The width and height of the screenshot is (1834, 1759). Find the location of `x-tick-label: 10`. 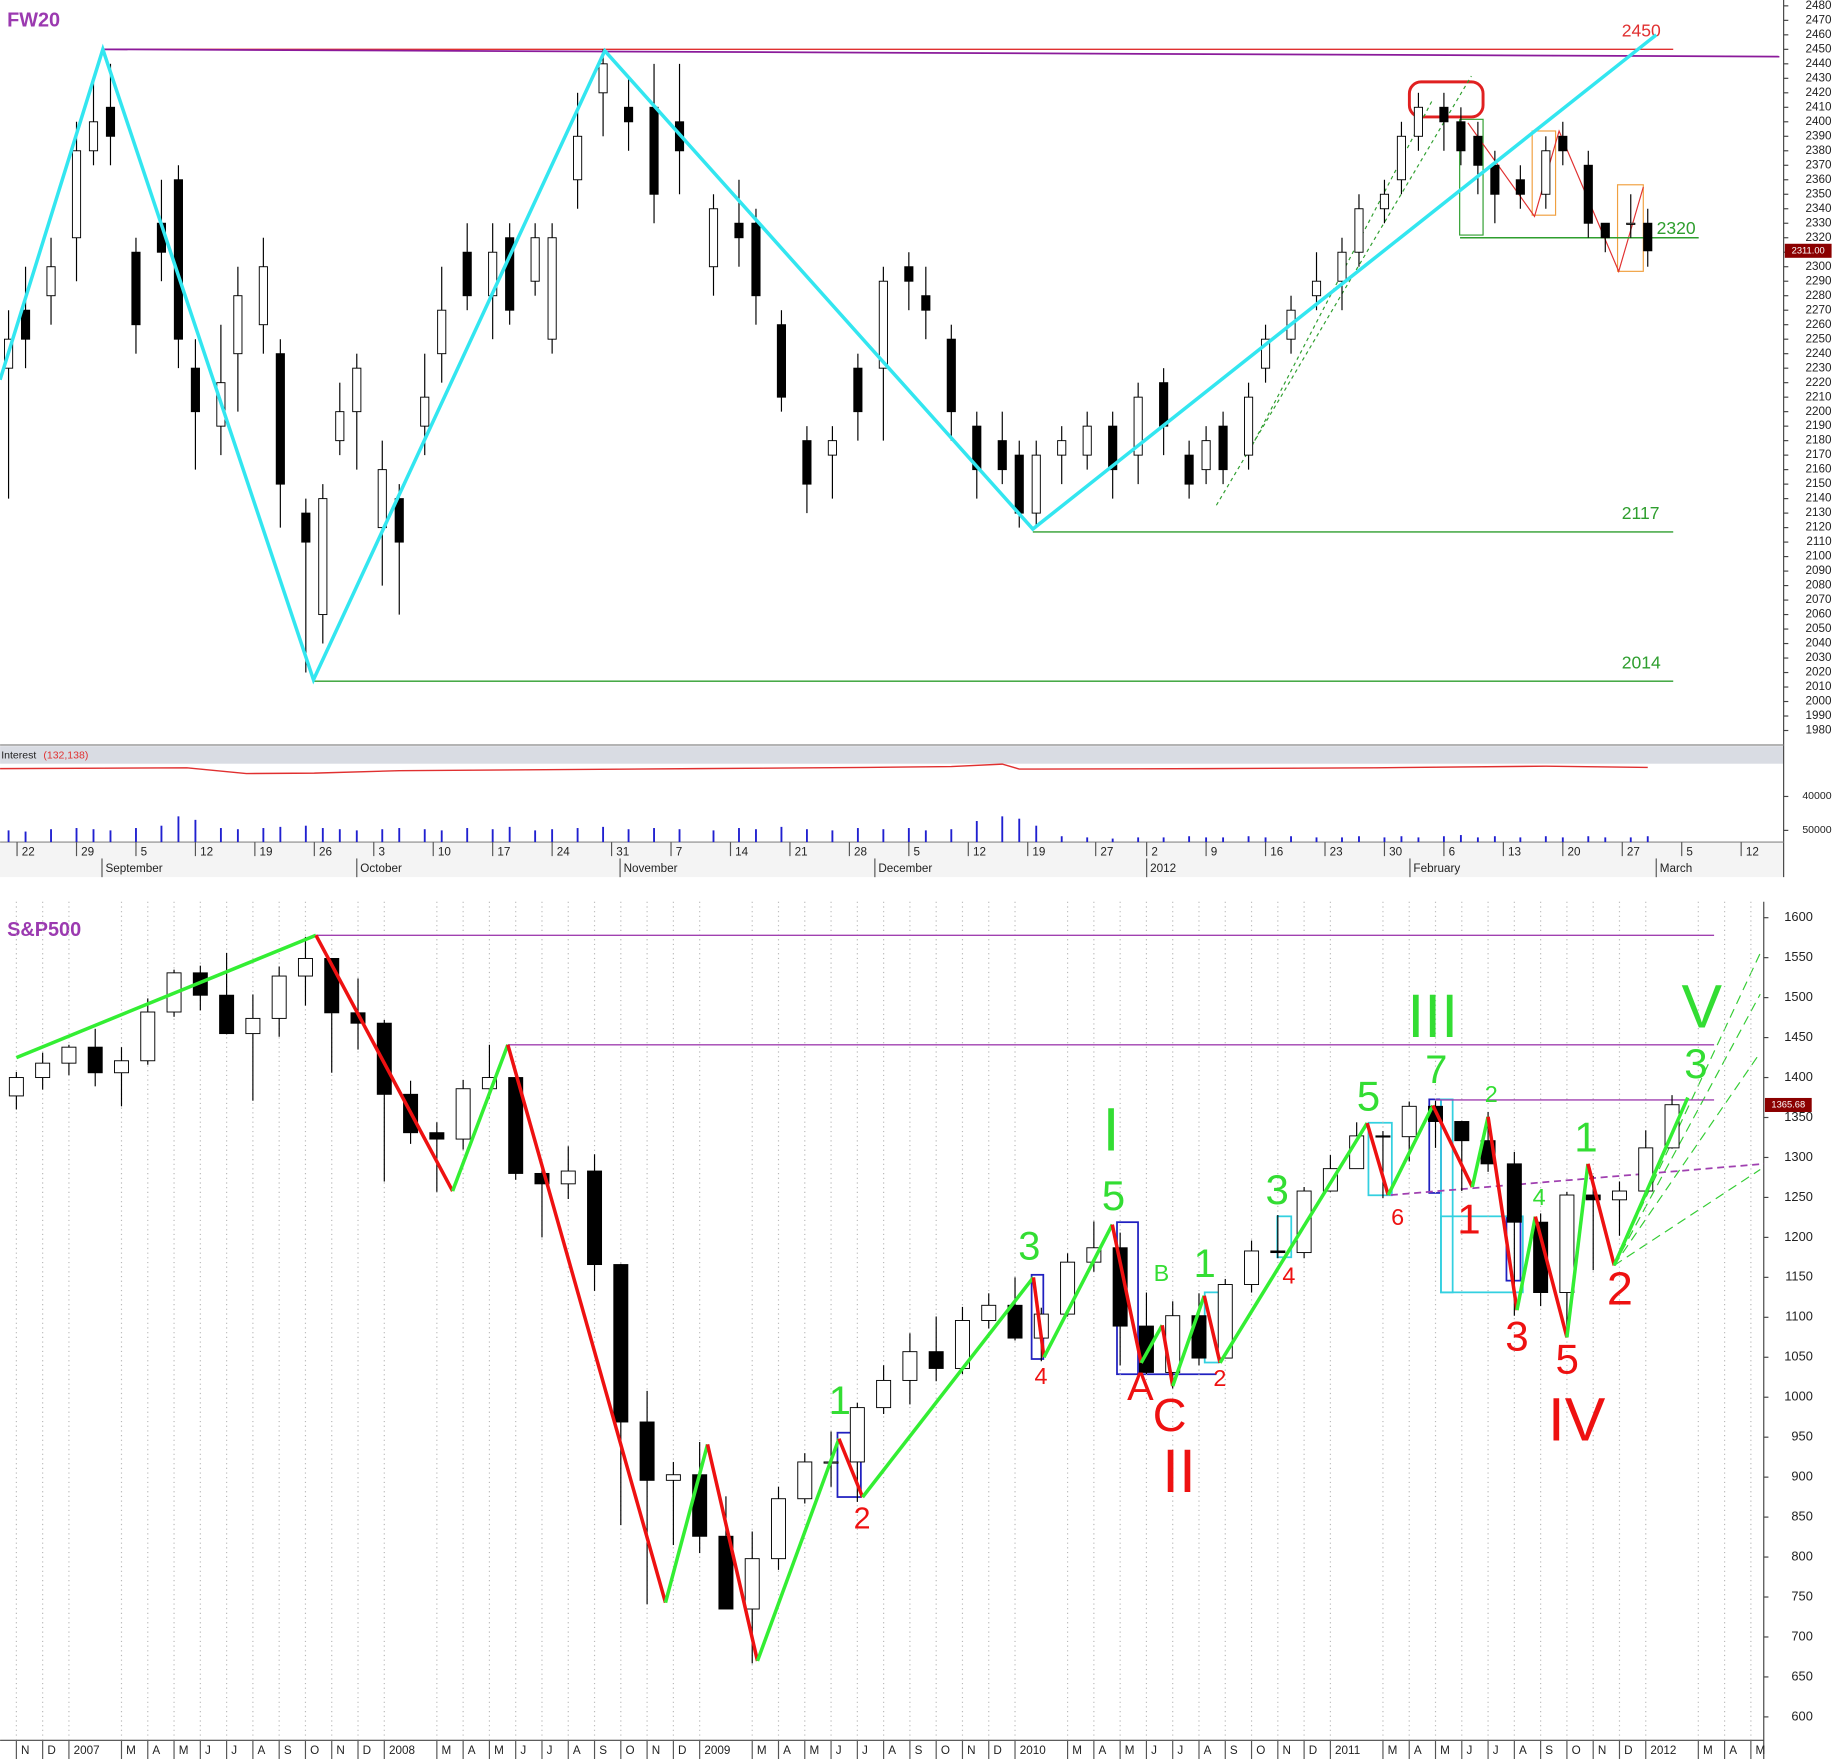

x-tick-label: 10 is located at coordinates (445, 852).